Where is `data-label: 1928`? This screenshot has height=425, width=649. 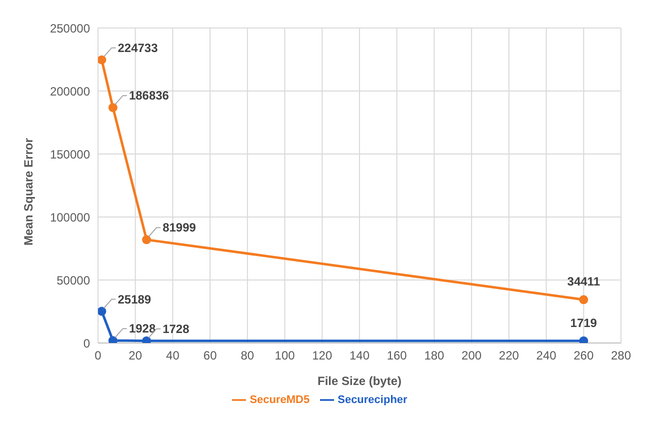 data-label: 1928 is located at coordinates (142, 329).